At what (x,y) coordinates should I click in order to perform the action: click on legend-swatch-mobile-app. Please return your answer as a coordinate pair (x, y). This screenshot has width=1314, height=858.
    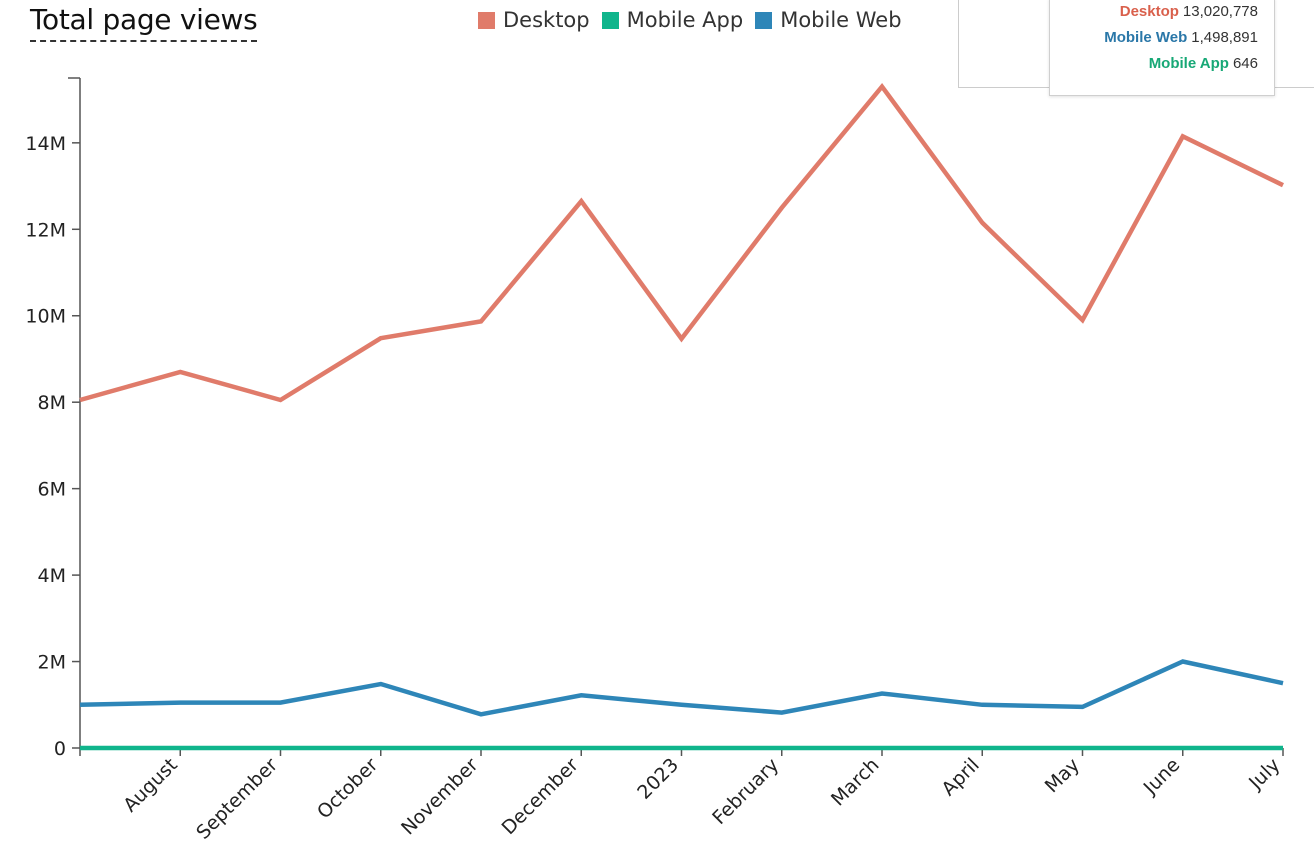
    Looking at the image, I should click on (610, 20).